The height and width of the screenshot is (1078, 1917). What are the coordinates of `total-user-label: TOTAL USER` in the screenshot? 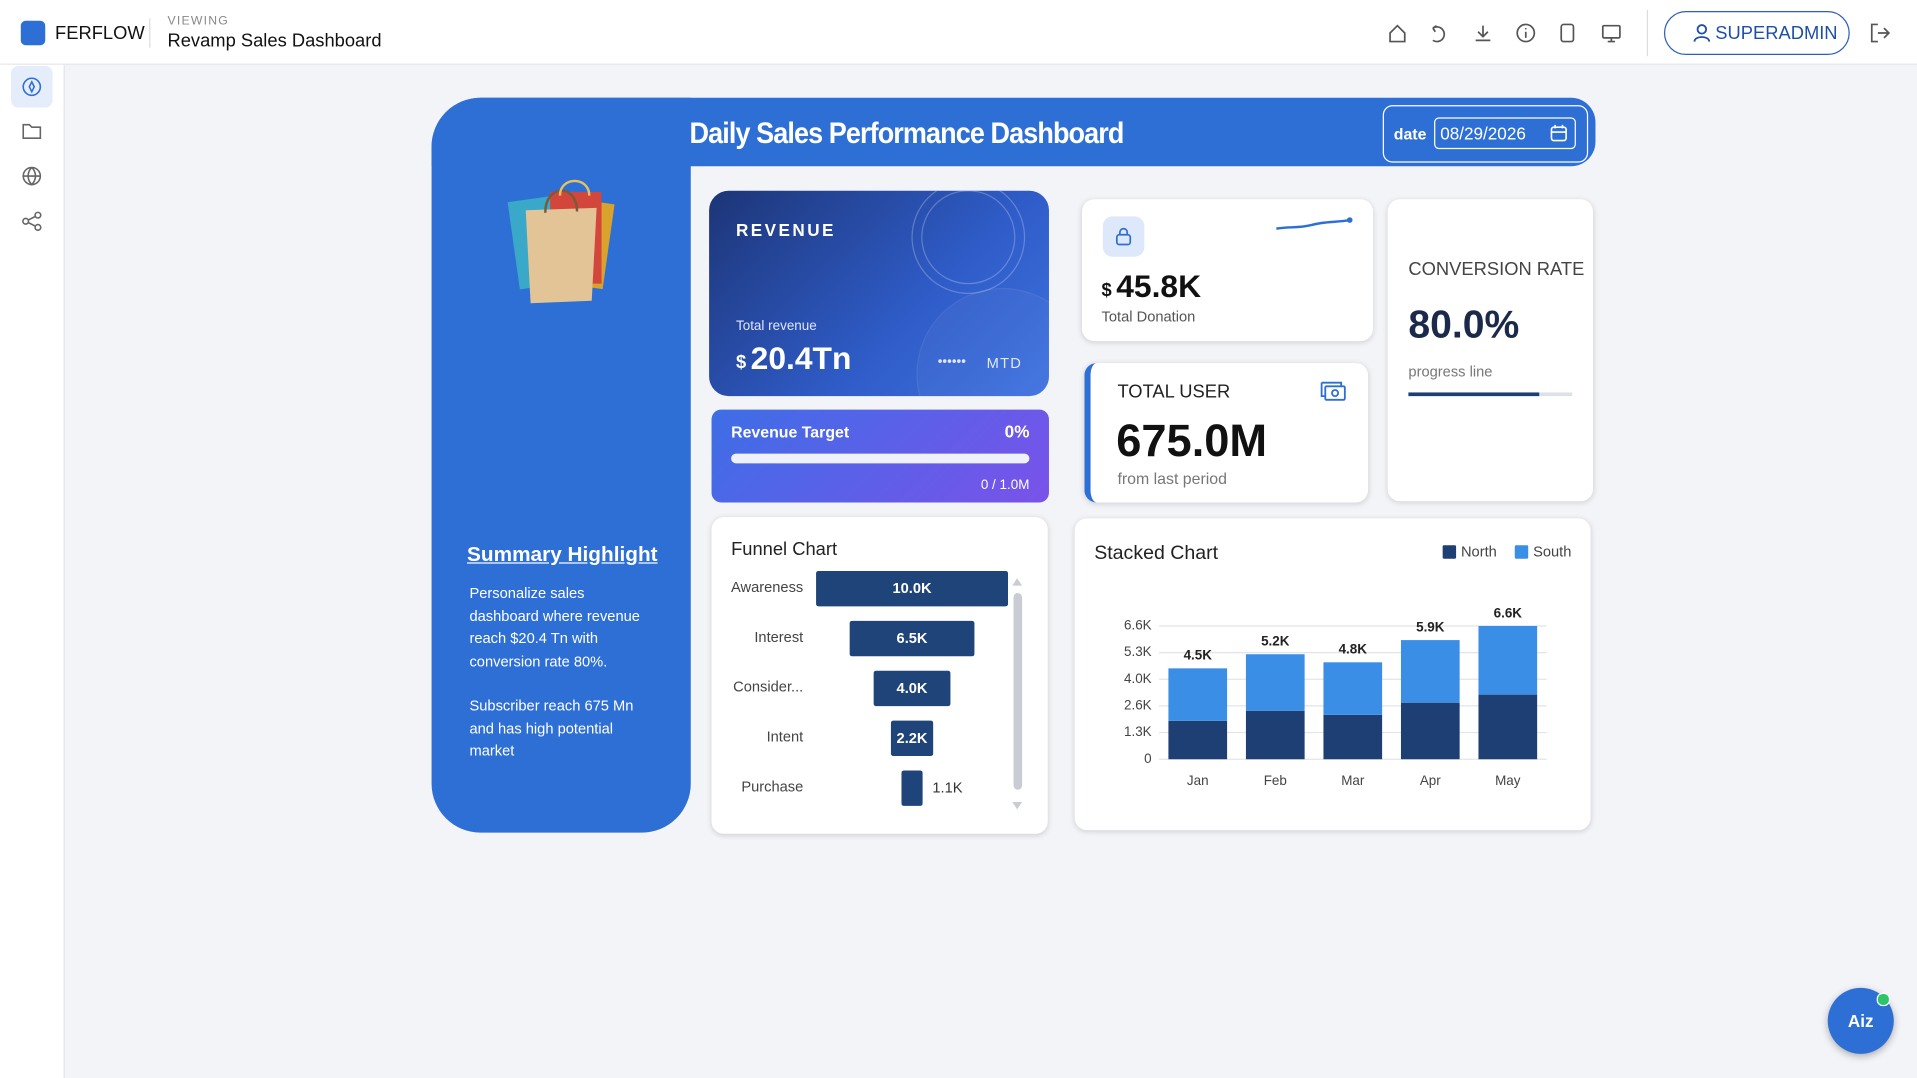 It's located at (1174, 392).